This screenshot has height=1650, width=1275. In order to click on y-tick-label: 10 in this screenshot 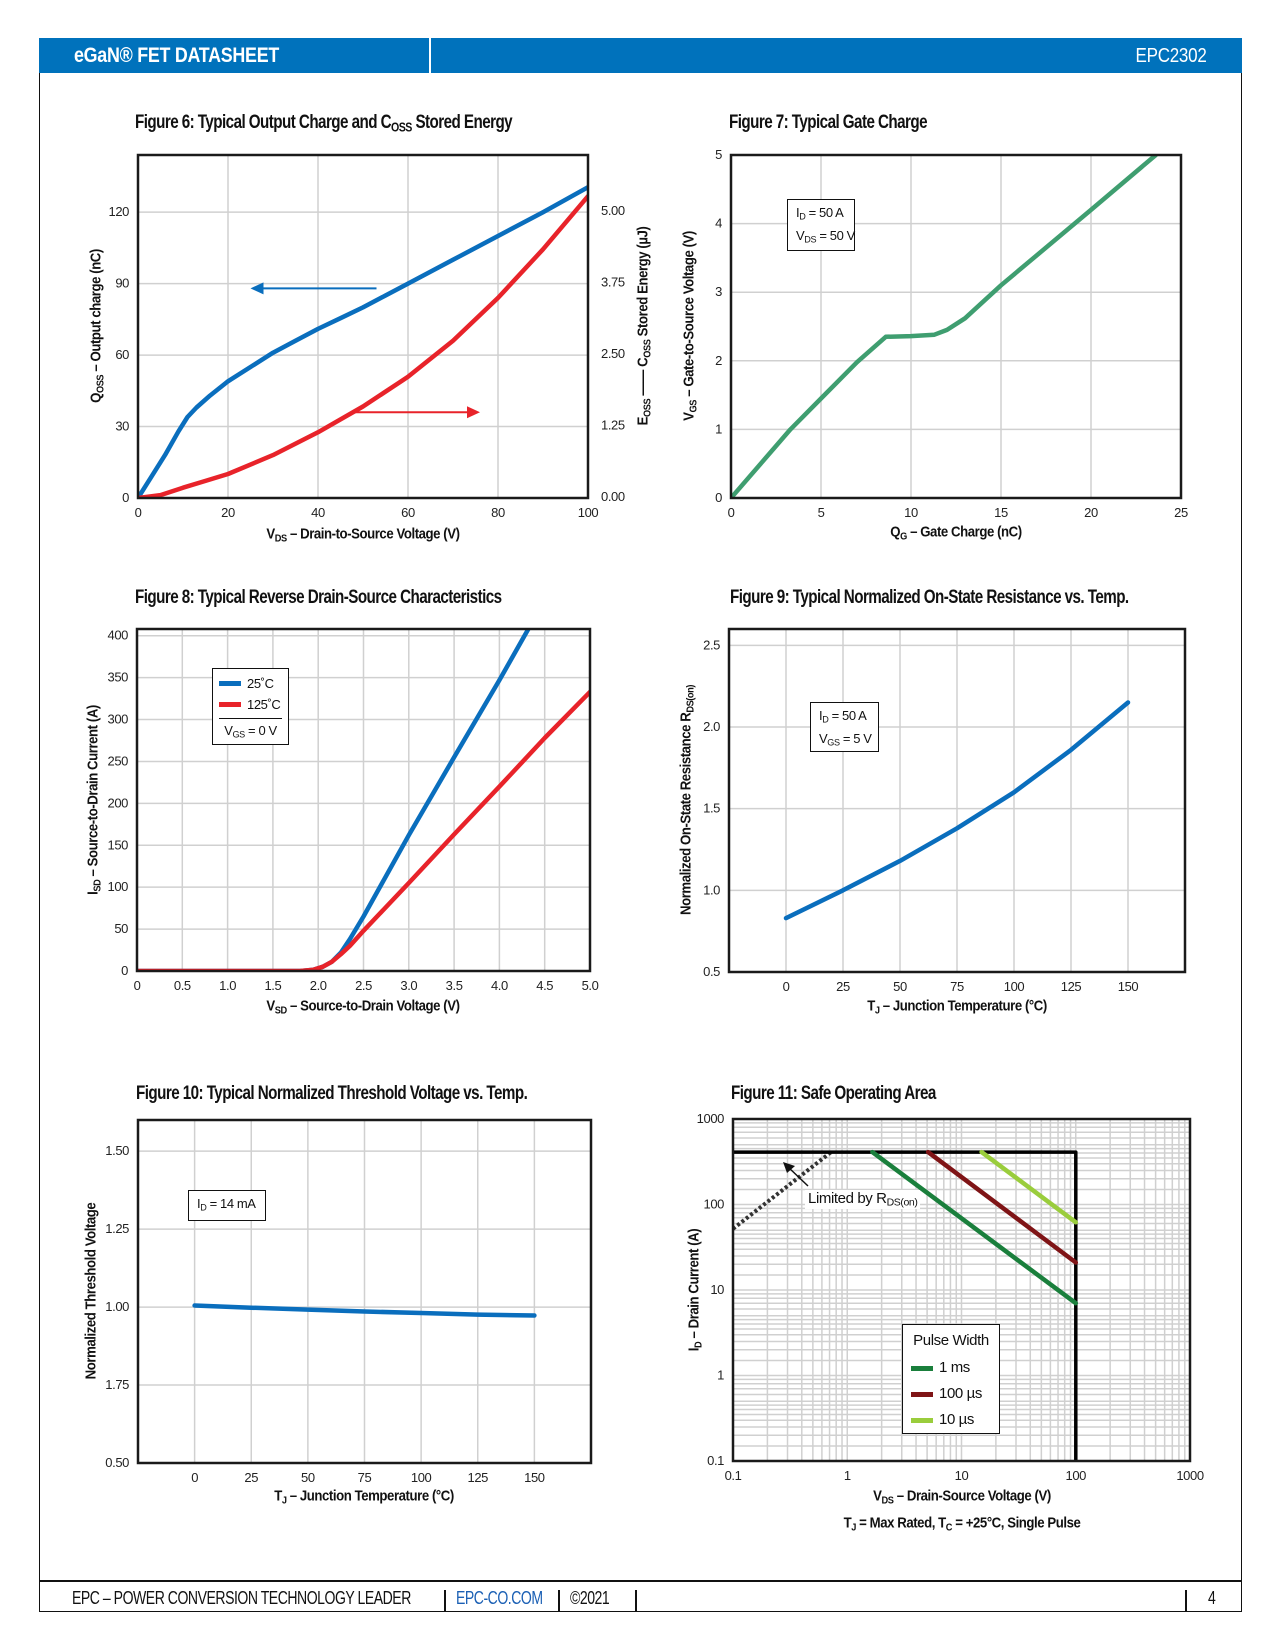, I will do `click(717, 1289)`.